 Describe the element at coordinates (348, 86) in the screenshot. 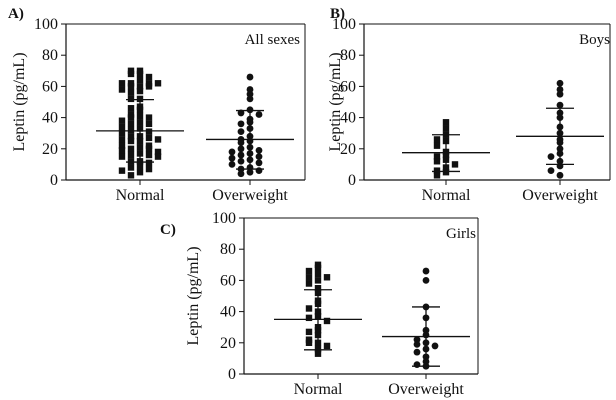

I see `panel-b-y-tick-label: 60` at that location.